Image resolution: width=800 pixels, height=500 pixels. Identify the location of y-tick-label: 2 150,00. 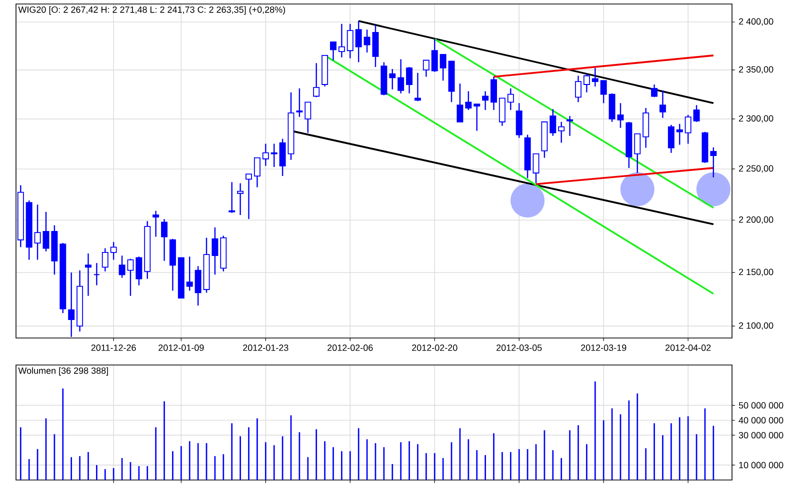
(756, 272).